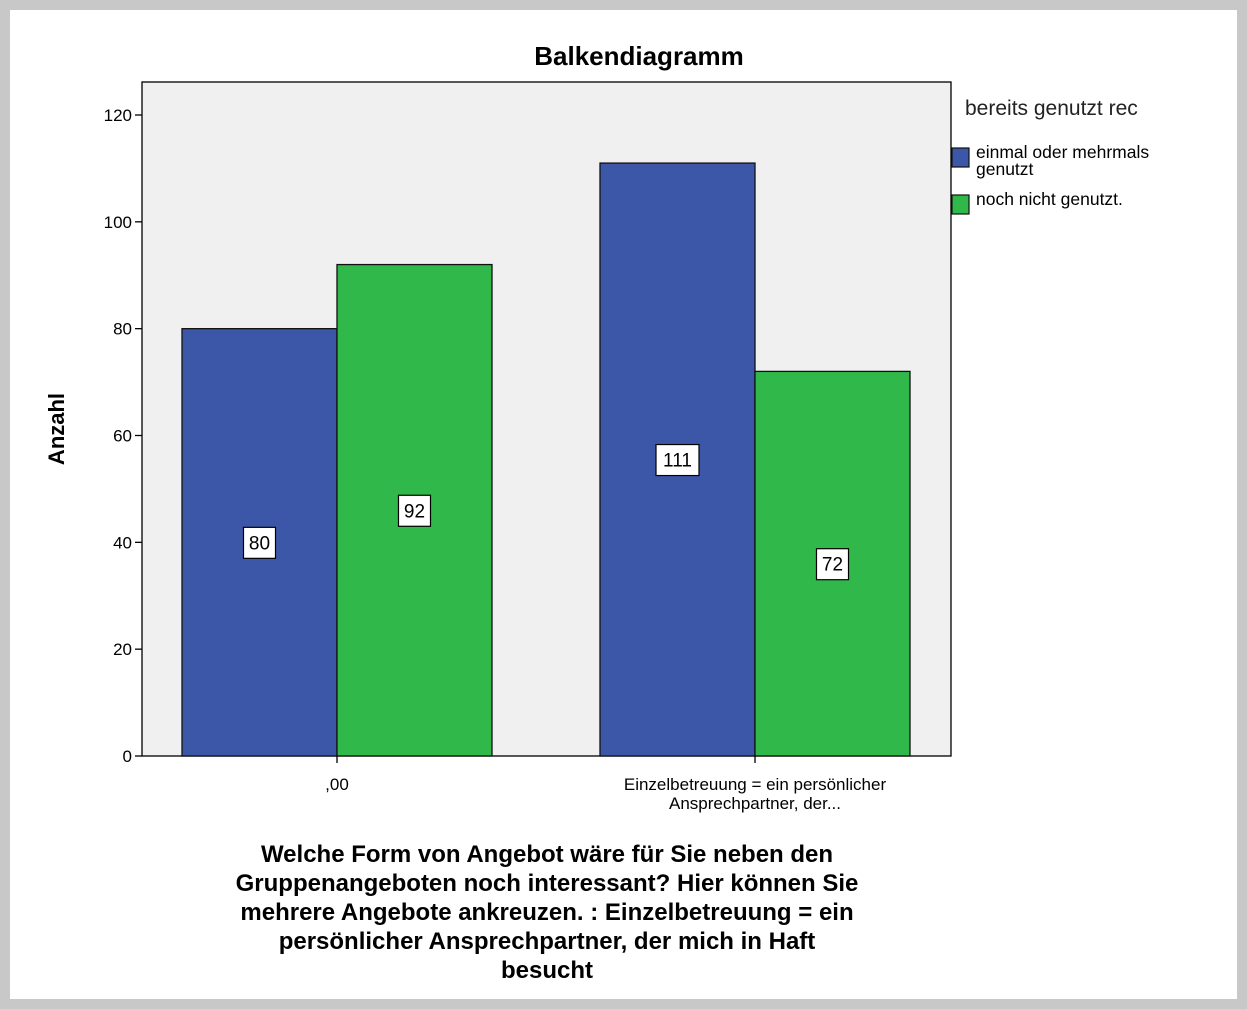 The height and width of the screenshot is (1009, 1247). Describe the element at coordinates (122, 436) in the screenshot. I see `y-tick-label: 60` at that location.